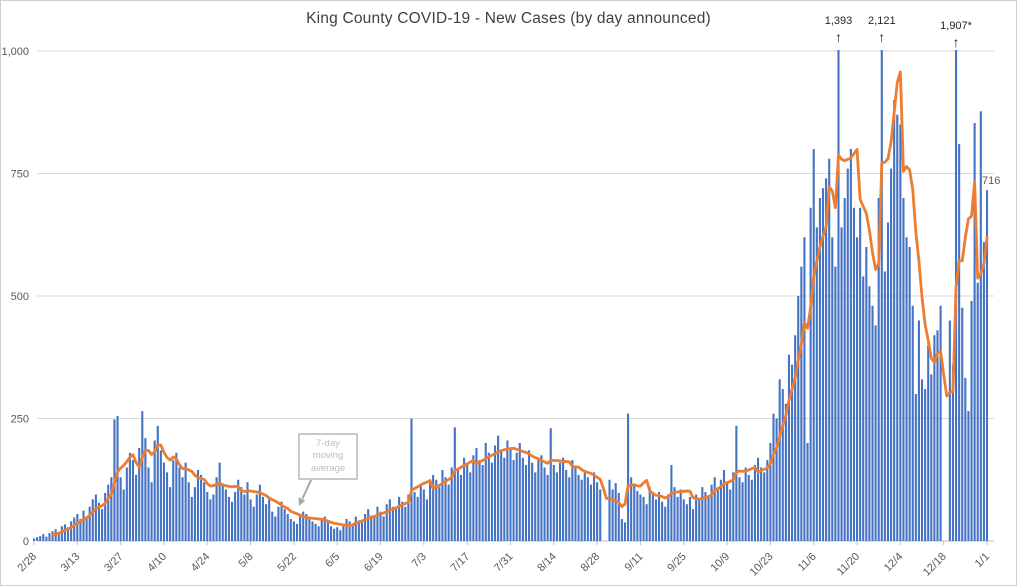  Describe the element at coordinates (991, 181) in the screenshot. I see `last-point-data-label: 716` at that location.